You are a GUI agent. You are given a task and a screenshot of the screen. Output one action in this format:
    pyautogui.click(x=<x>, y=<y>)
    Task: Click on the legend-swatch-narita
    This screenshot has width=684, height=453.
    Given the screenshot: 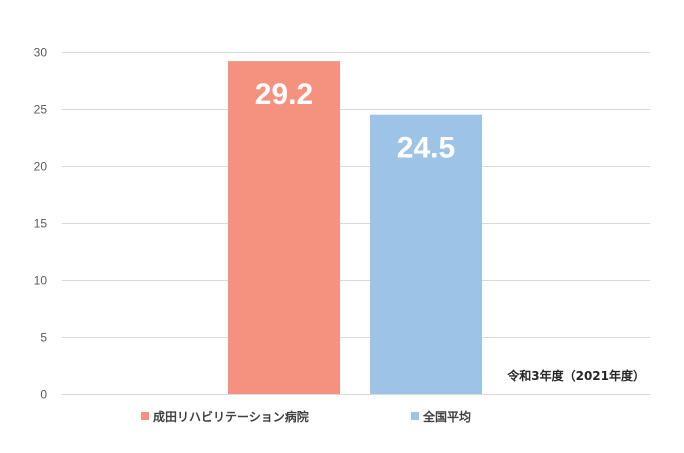 What is the action you would take?
    pyautogui.click(x=145, y=416)
    